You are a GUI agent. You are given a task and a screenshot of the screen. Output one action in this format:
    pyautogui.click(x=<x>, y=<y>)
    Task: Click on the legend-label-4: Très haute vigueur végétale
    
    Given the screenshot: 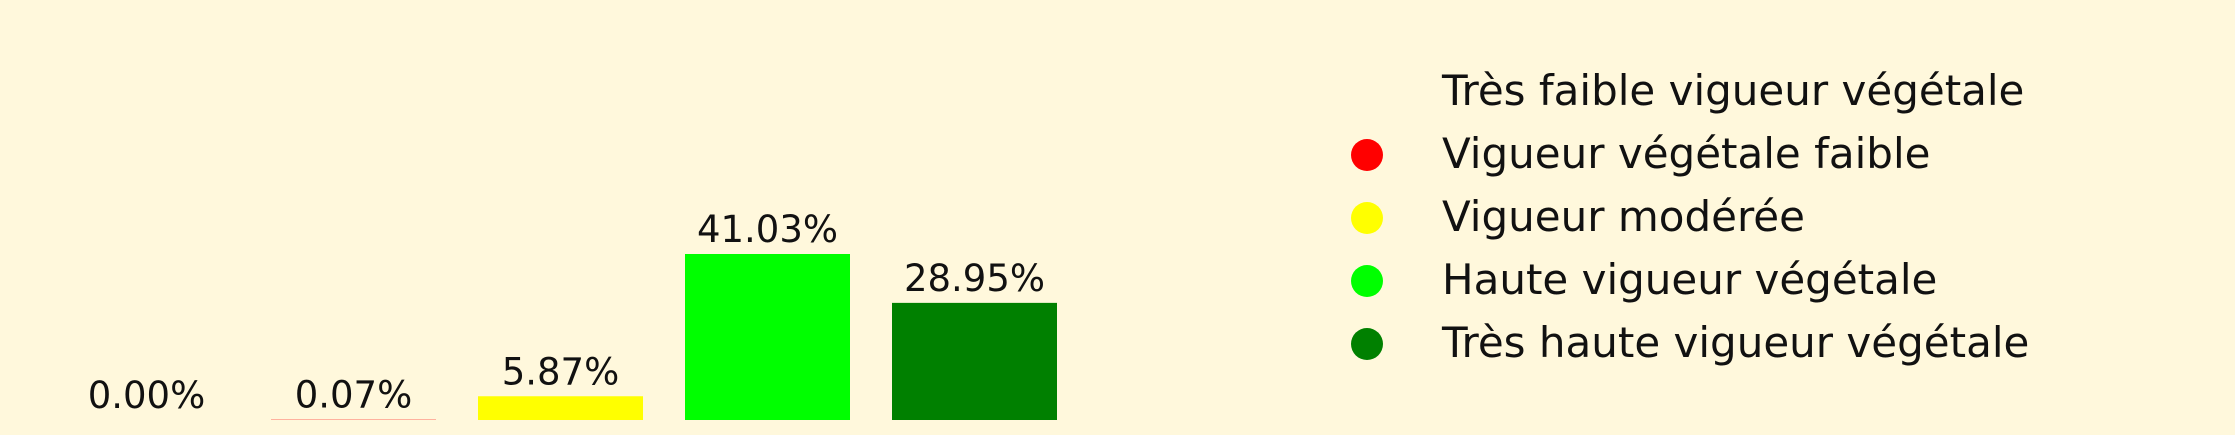 What is the action you would take?
    pyautogui.click(x=1735, y=342)
    